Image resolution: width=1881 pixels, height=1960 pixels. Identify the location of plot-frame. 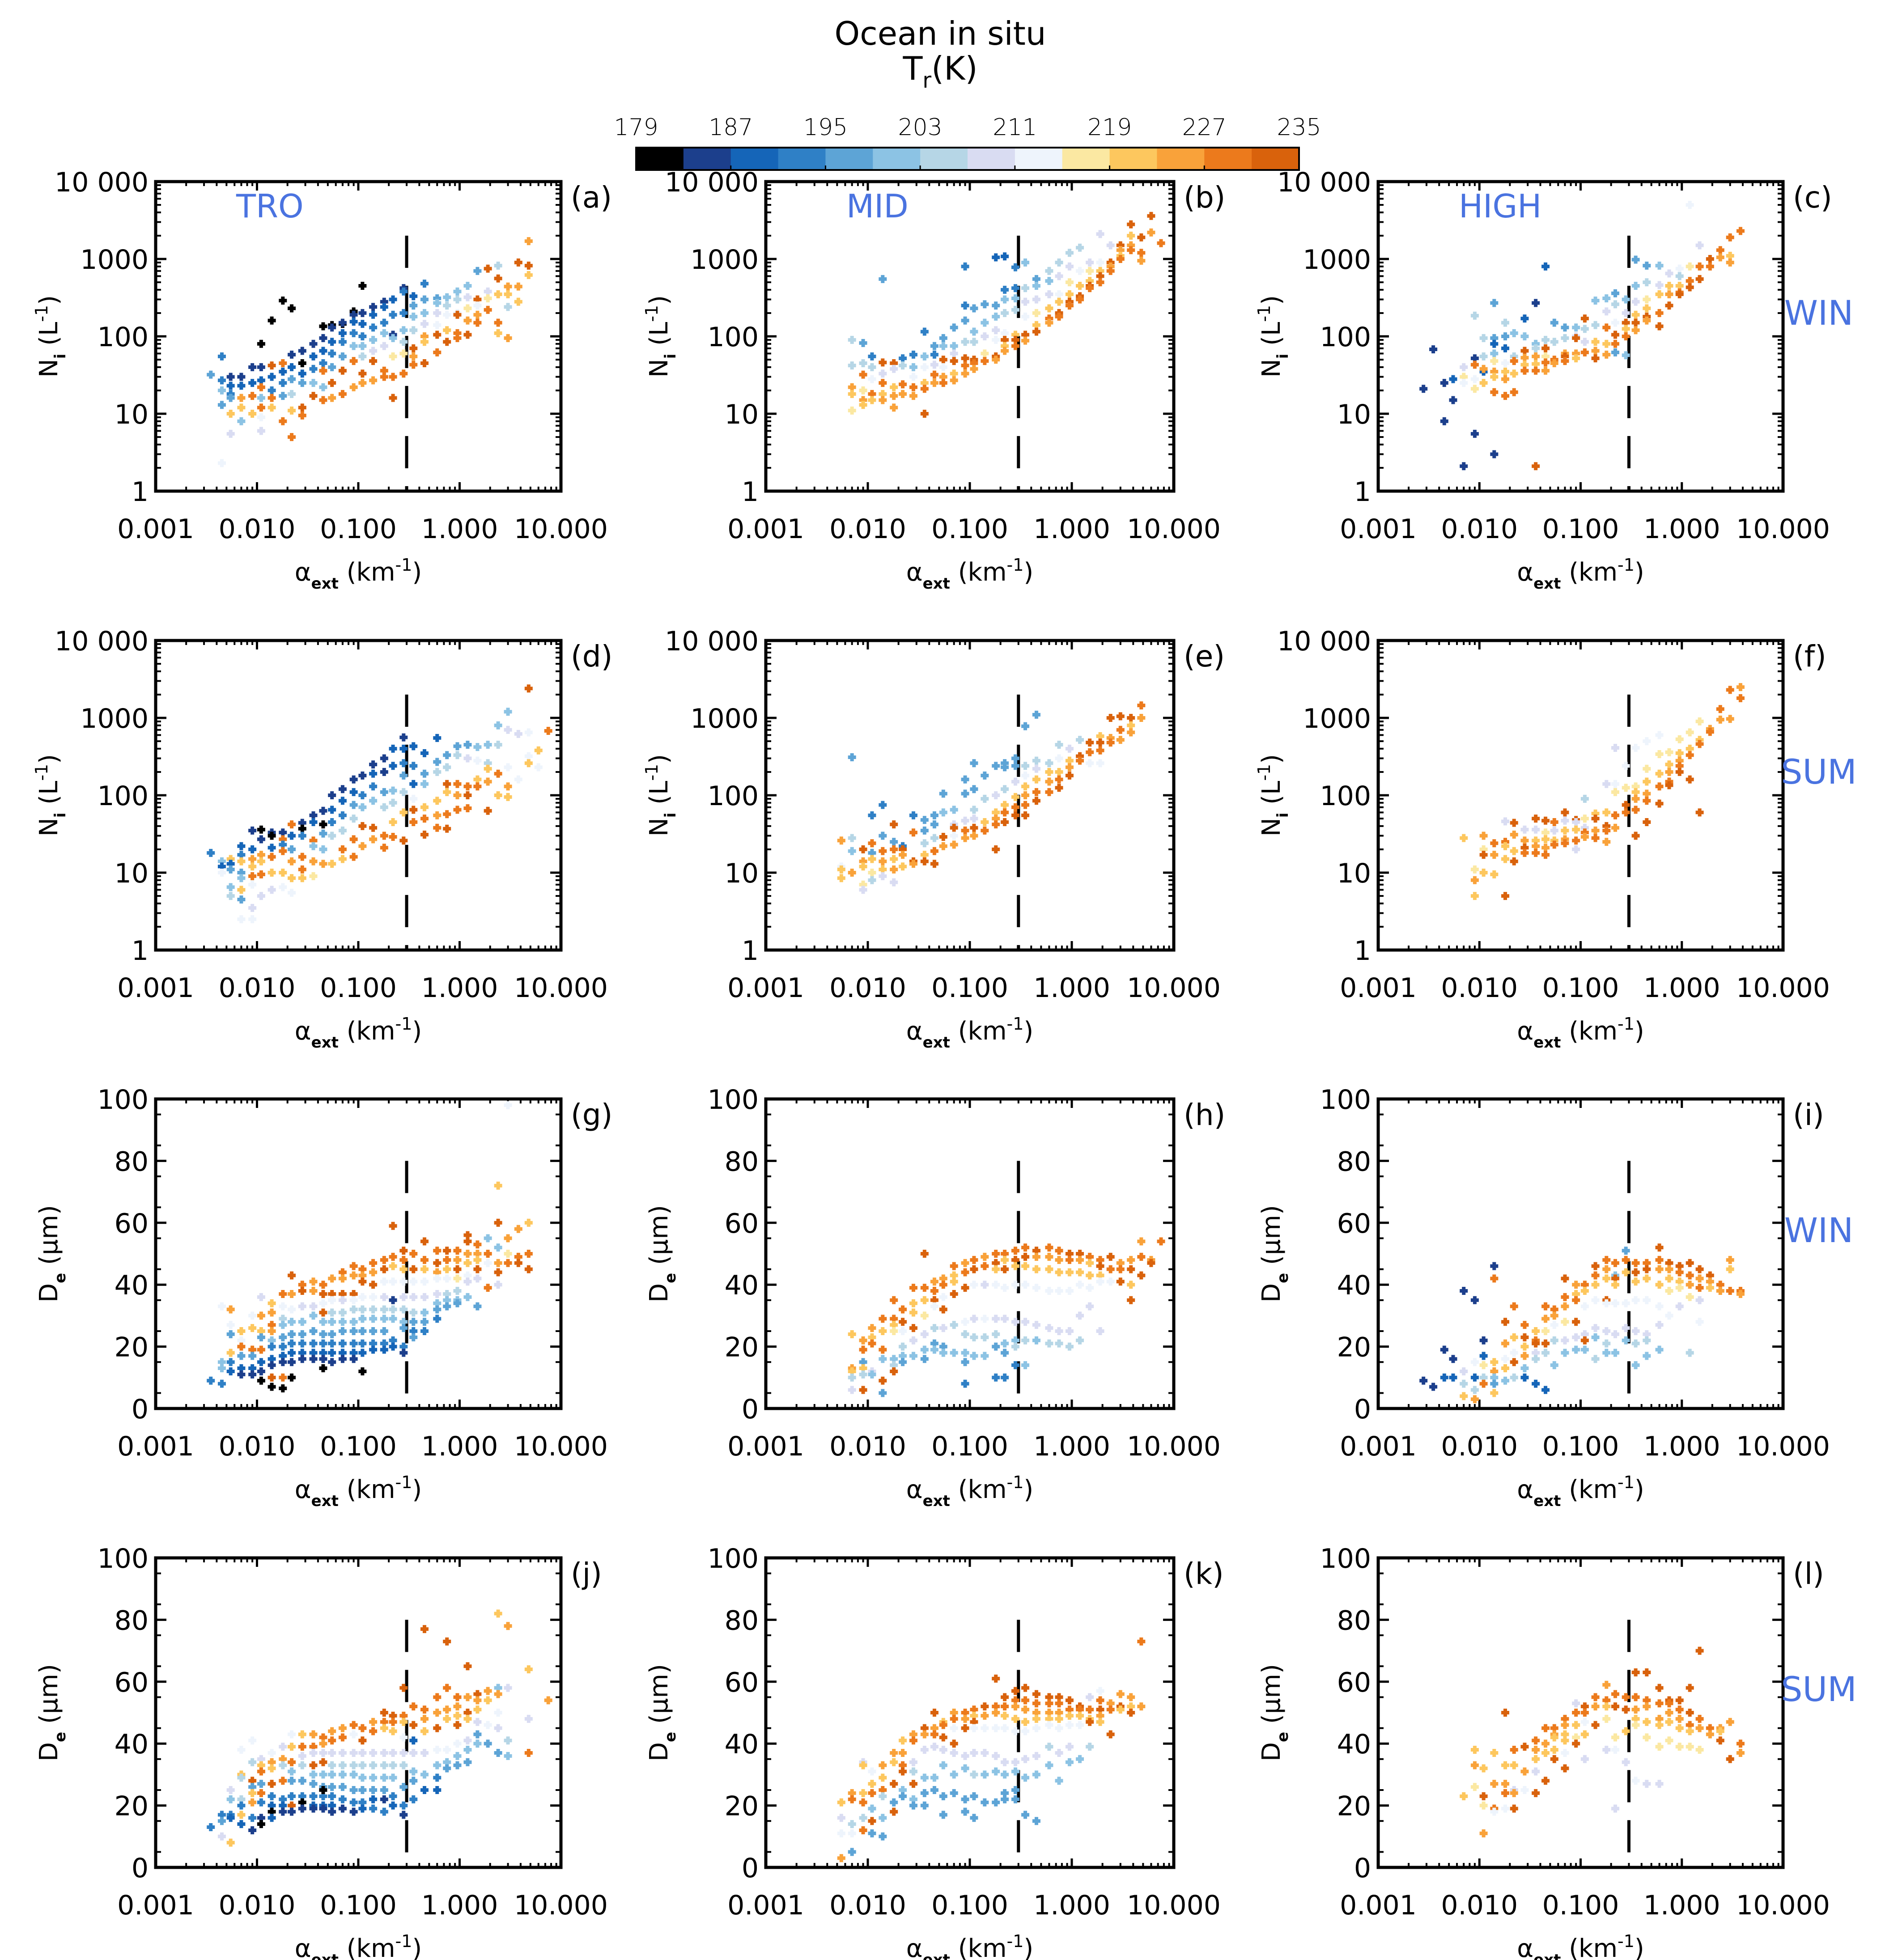
(358, 1712).